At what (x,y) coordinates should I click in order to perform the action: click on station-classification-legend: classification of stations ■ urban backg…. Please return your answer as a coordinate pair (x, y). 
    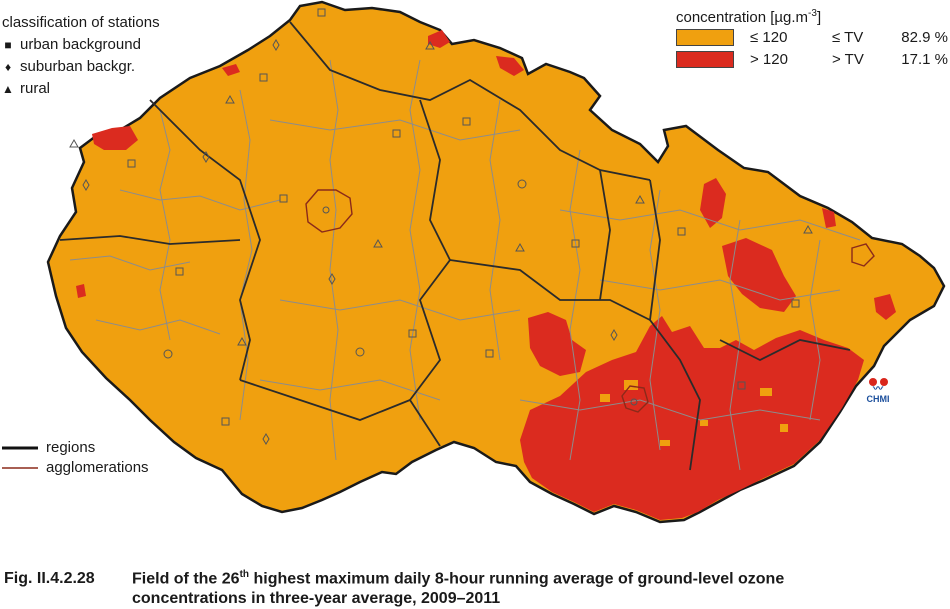
    Looking at the image, I should click on (81, 56).